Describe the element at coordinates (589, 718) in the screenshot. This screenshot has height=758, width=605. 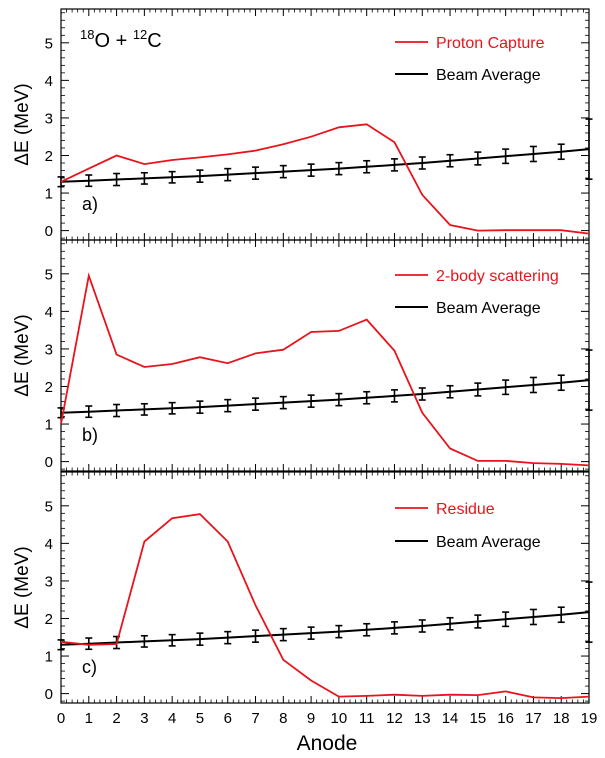
I see `x-tick-label: 19` at that location.